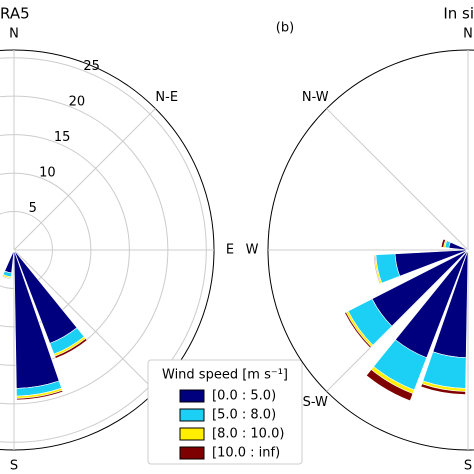  What do you see at coordinates (166, 97) in the screenshot?
I see `direction-label: N-E` at bounding box center [166, 97].